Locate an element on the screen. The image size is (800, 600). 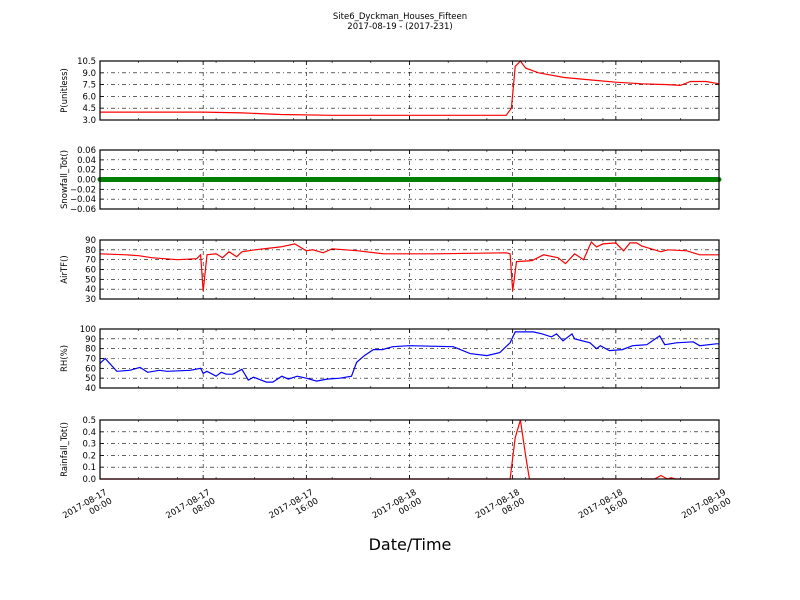
y-tick-label: 7.5 is located at coordinates (89, 86).